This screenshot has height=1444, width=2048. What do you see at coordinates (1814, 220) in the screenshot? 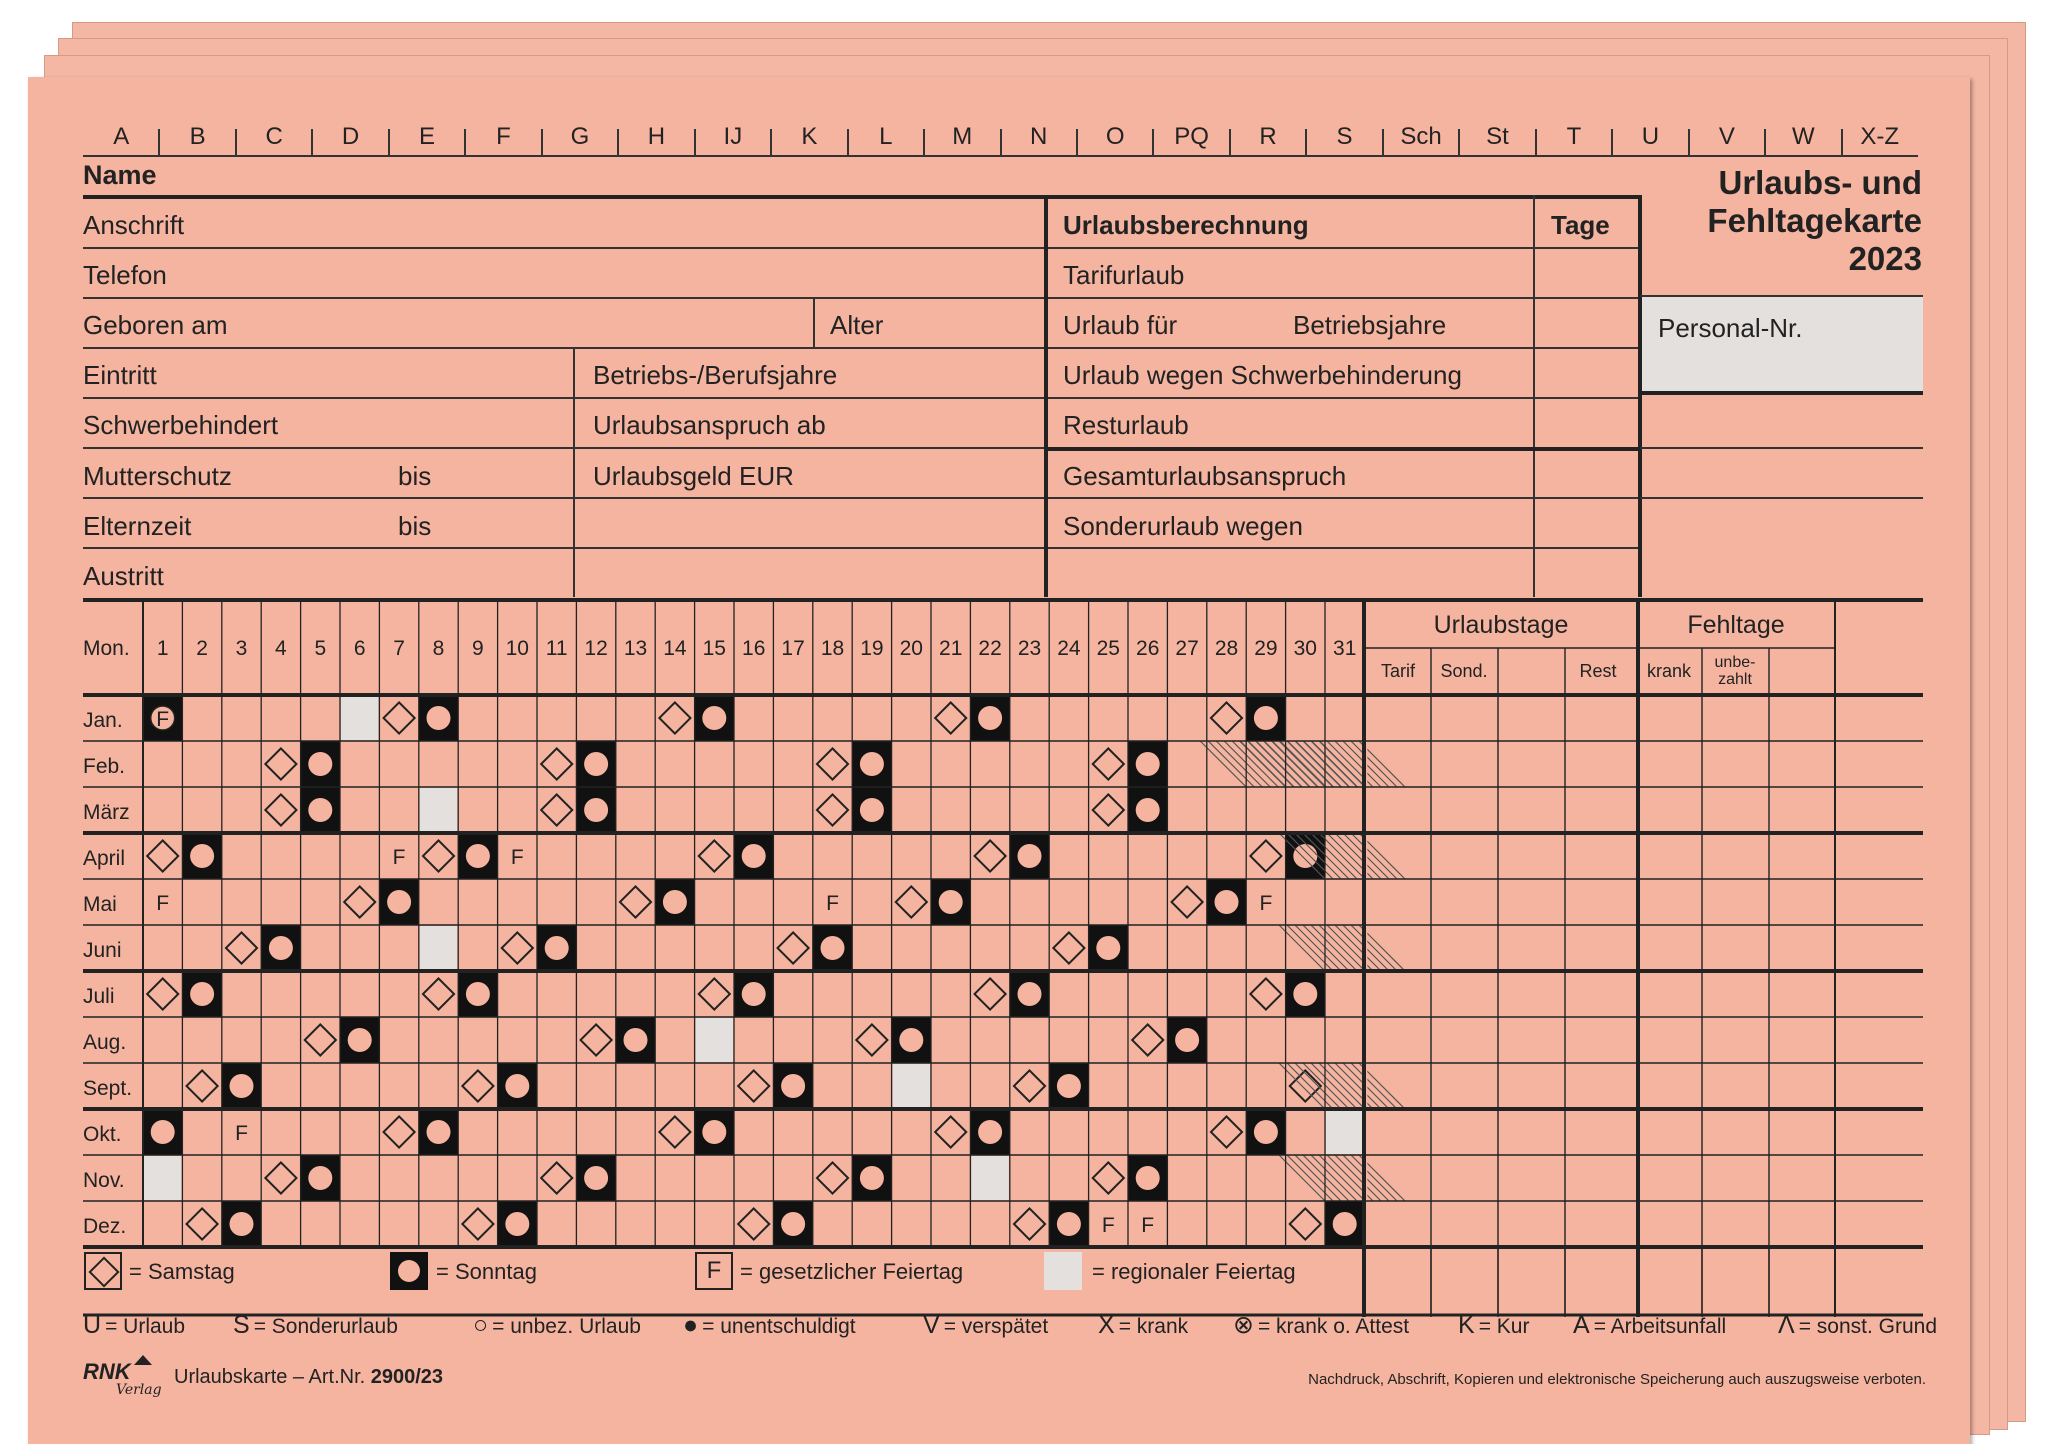
I see `card-title-line2: Fehltagekarte` at bounding box center [1814, 220].